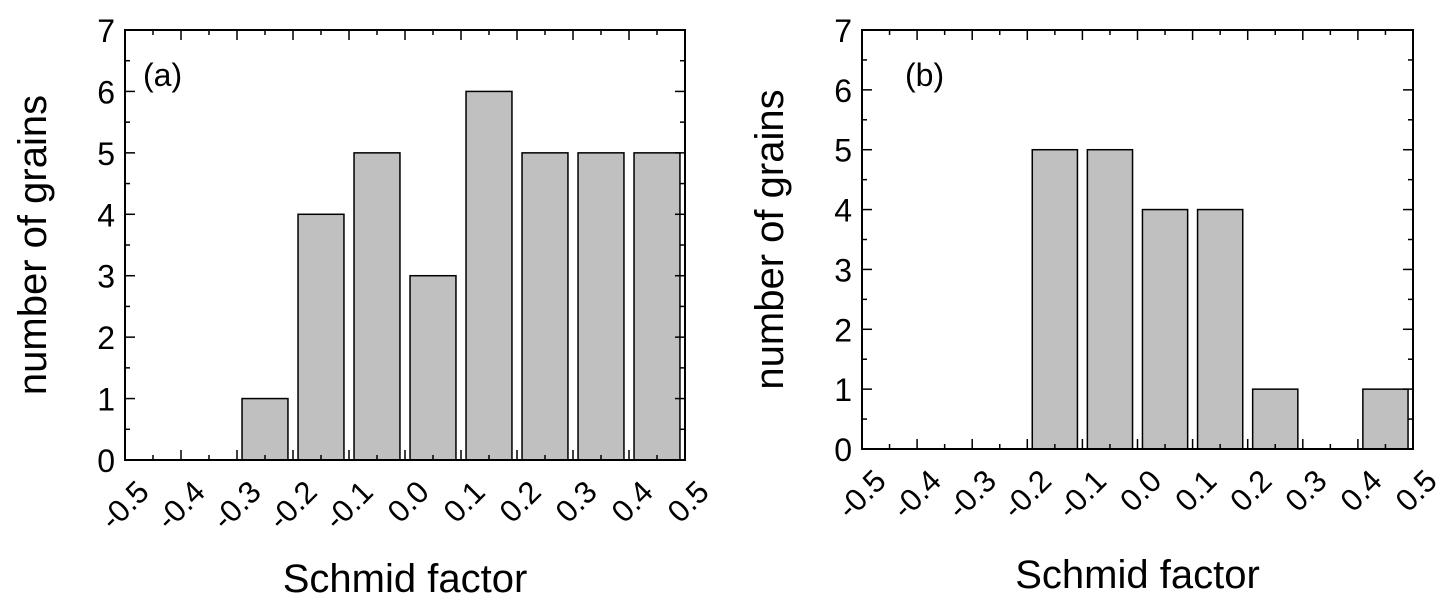 The height and width of the screenshot is (602, 1452). Describe the element at coordinates (924, 75) in the screenshot. I see `panel-label: (b)` at that location.